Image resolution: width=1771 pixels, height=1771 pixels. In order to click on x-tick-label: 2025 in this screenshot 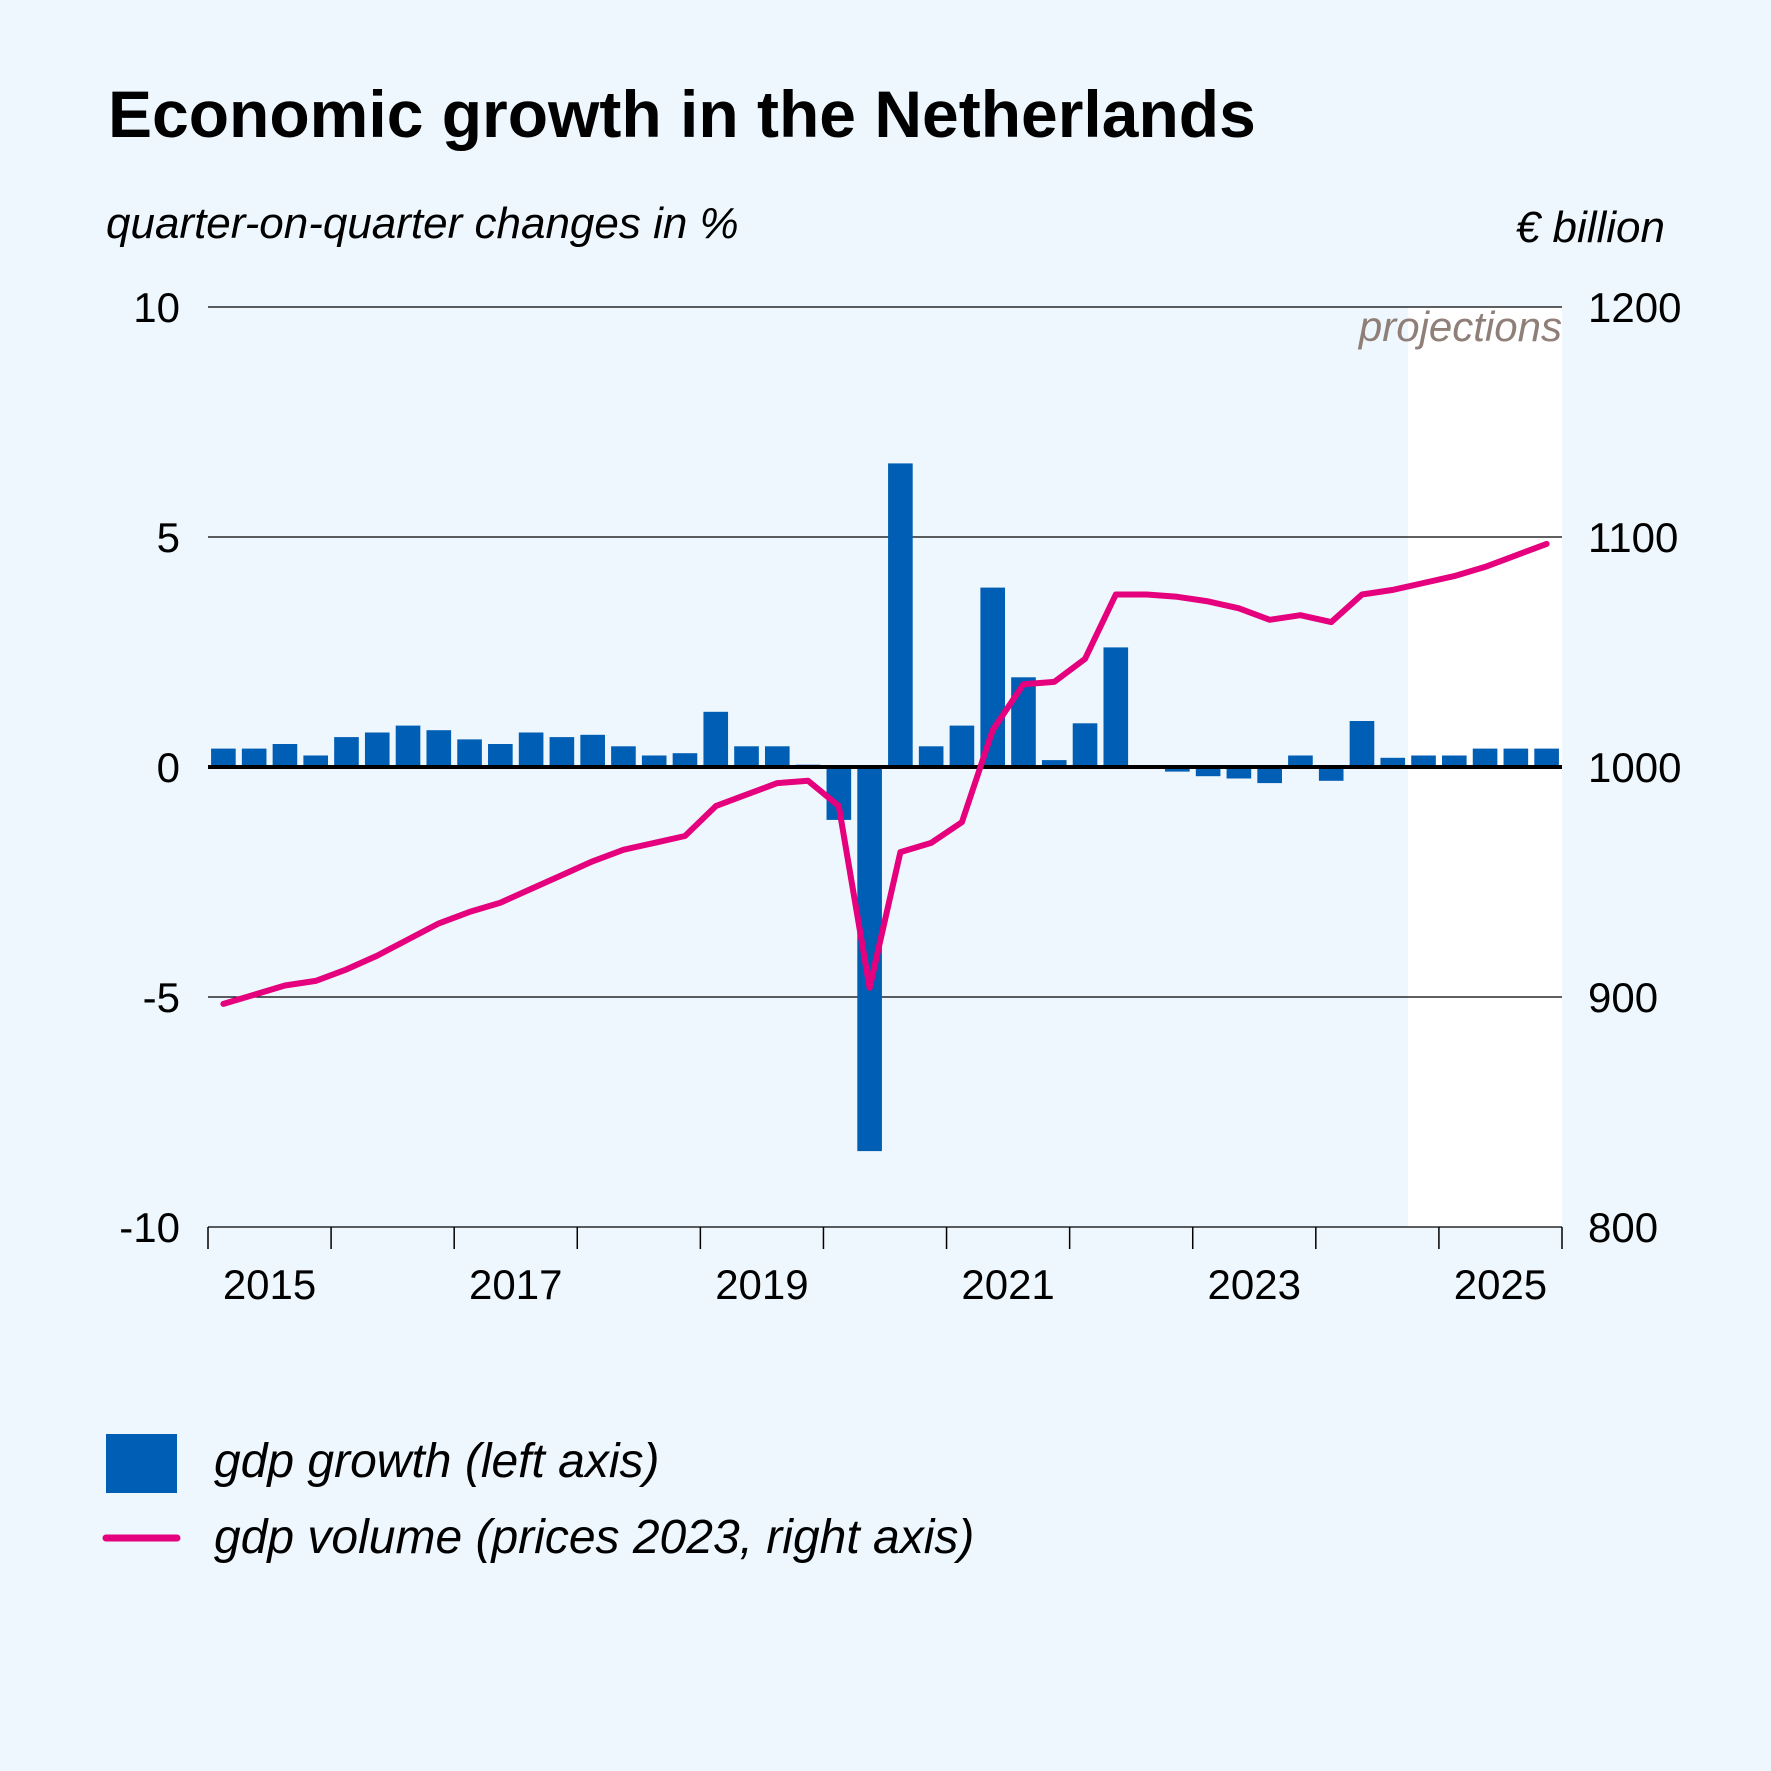, I will do `click(1500, 1284)`.